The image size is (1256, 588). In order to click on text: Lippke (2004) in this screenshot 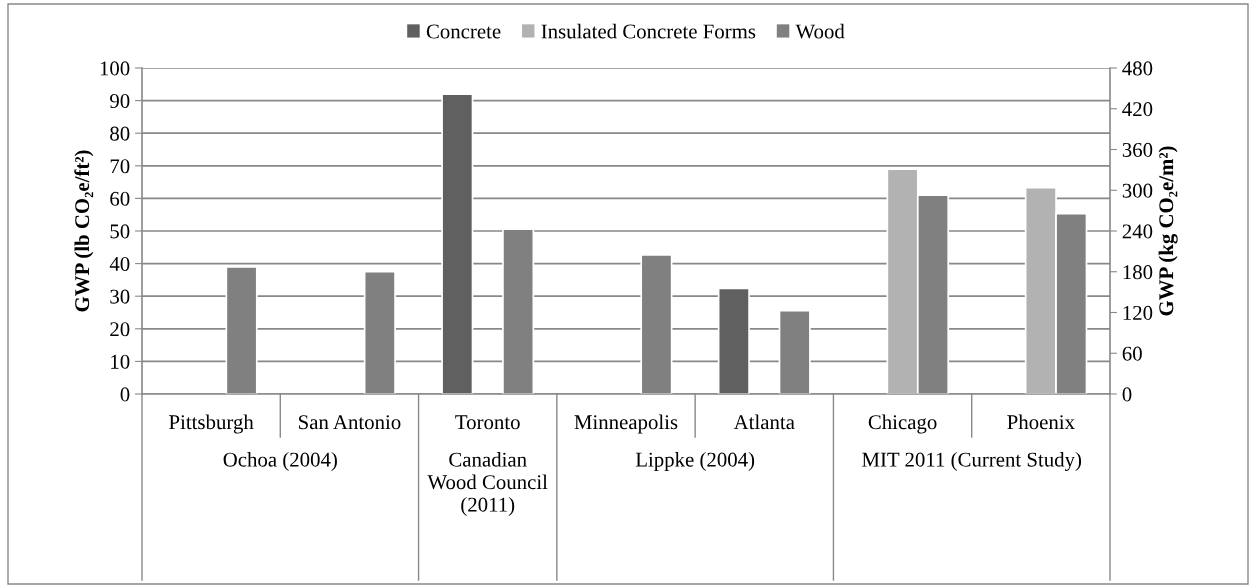, I will do `click(695, 461)`.